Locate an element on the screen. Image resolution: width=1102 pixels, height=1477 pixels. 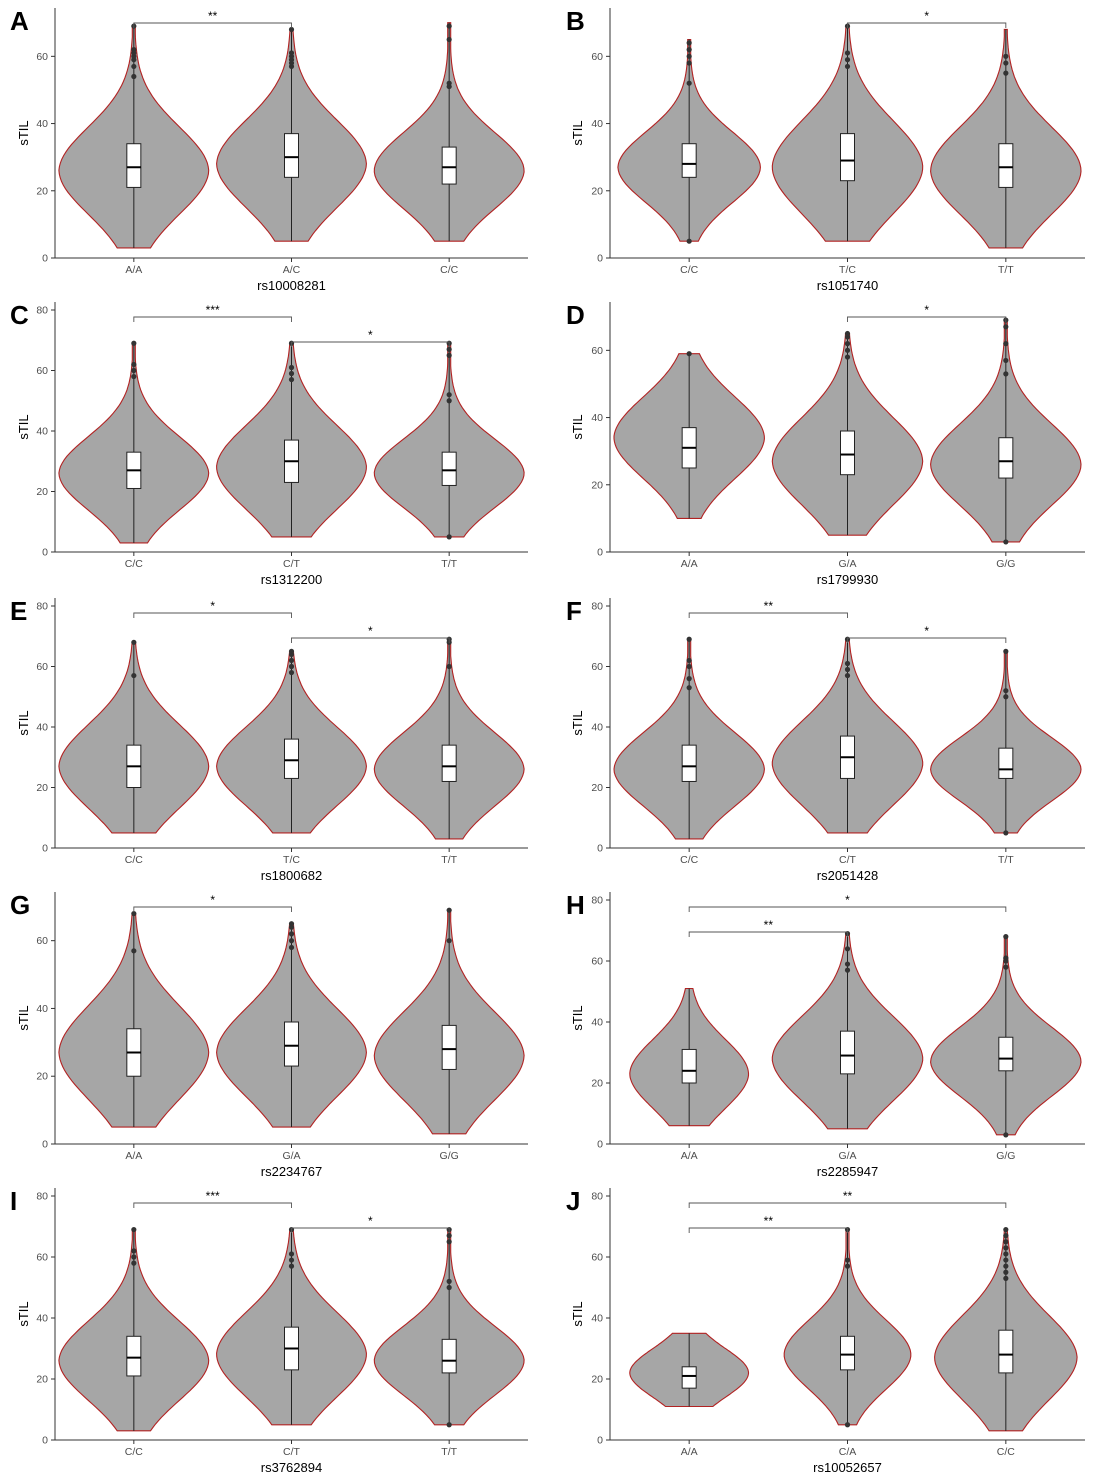
panel-letter: A is located at coordinates (19, 21).